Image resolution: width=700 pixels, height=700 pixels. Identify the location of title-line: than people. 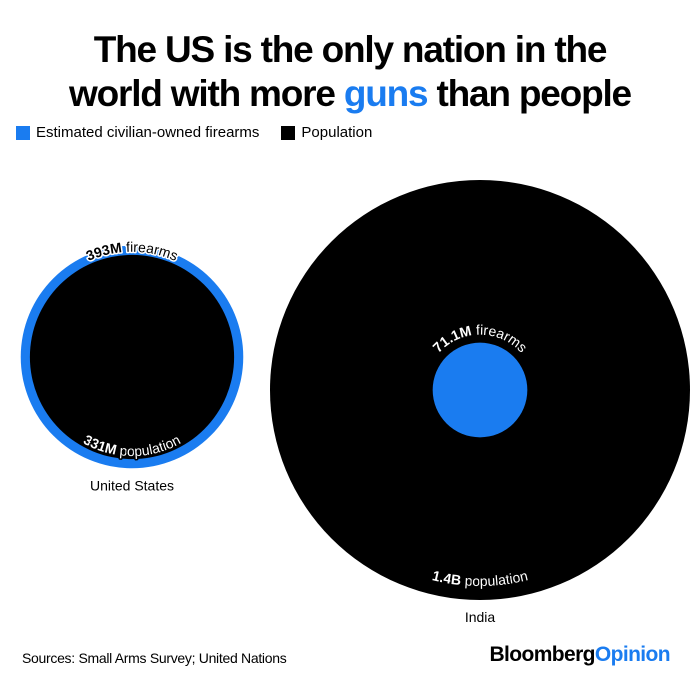
(534, 93).